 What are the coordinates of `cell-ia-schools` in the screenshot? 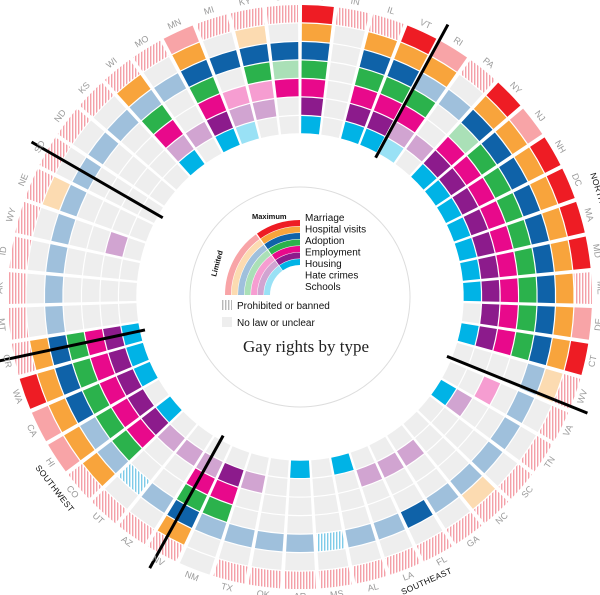 It's located at (311, 125).